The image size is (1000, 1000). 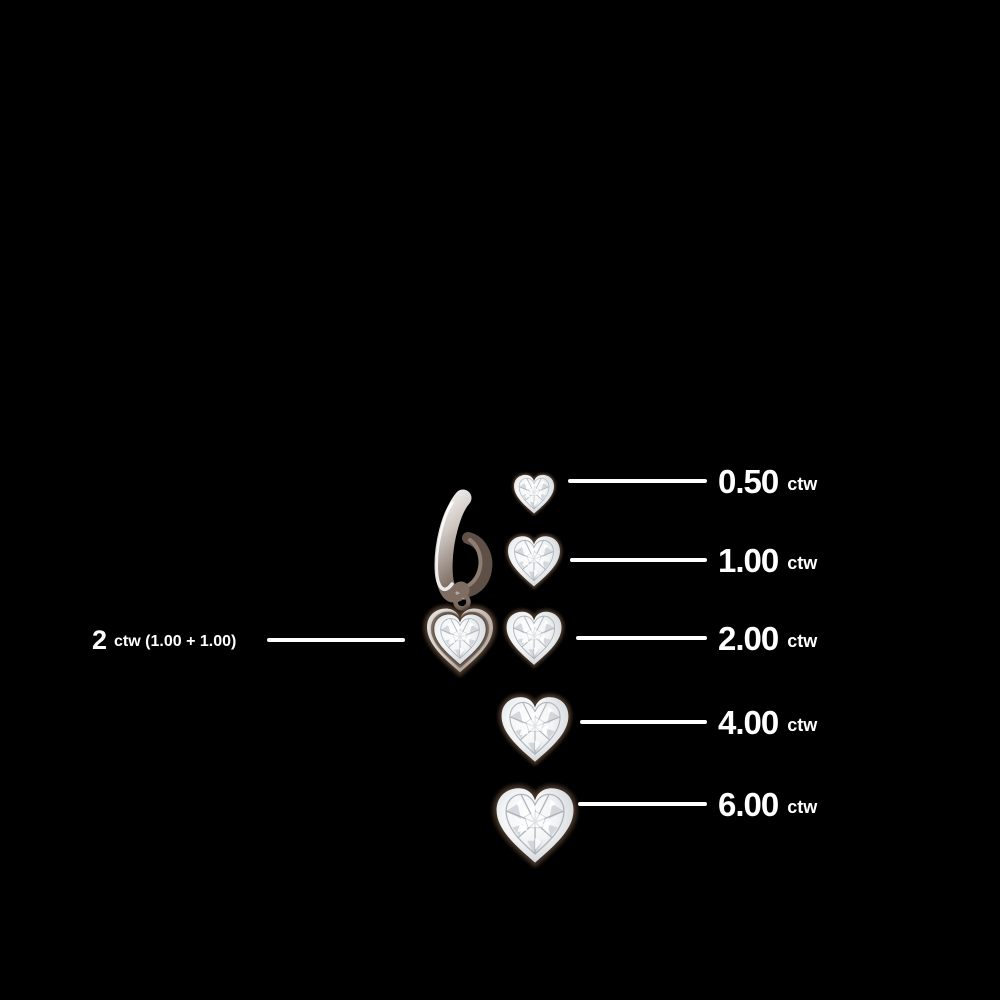 I want to click on heart-diamond-6_00ctw, so click(x=535, y=825).